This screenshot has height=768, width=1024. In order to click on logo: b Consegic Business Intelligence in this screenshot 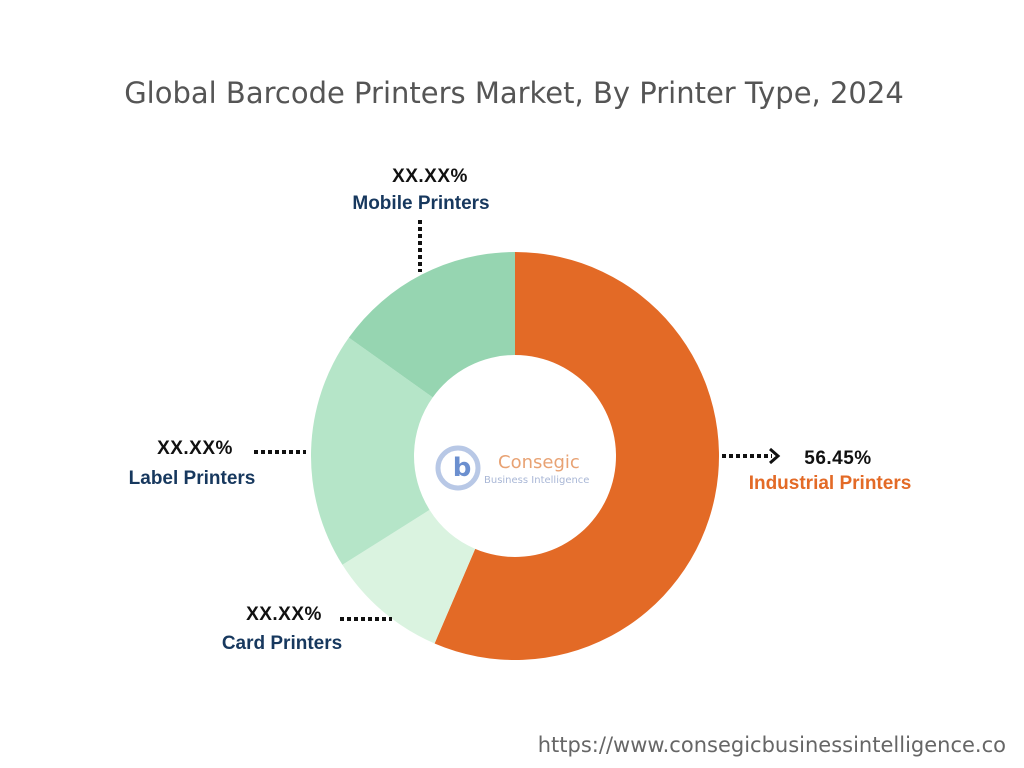, I will do `click(512, 468)`.